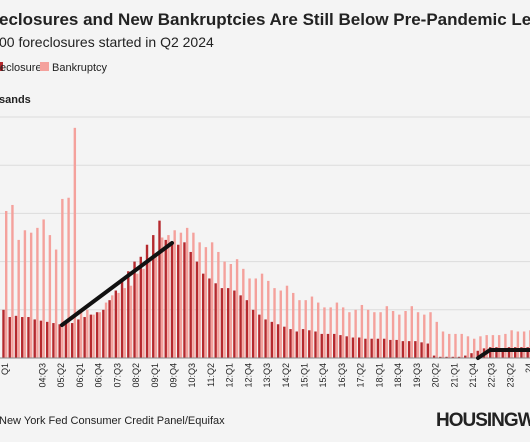 The height and width of the screenshot is (442, 530). I want to click on legend-label: eclosure, so click(21, 68).